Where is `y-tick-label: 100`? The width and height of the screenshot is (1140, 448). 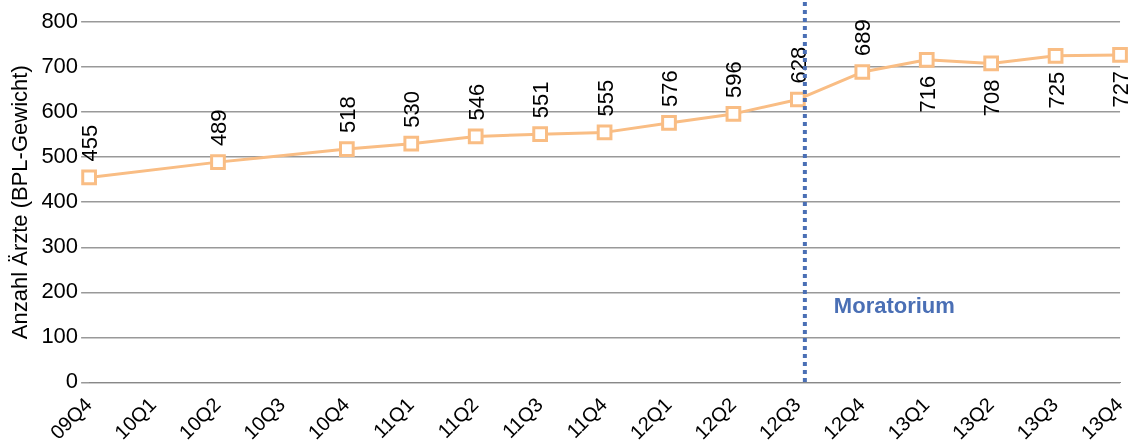
y-tick-label: 100 is located at coordinates (60, 336).